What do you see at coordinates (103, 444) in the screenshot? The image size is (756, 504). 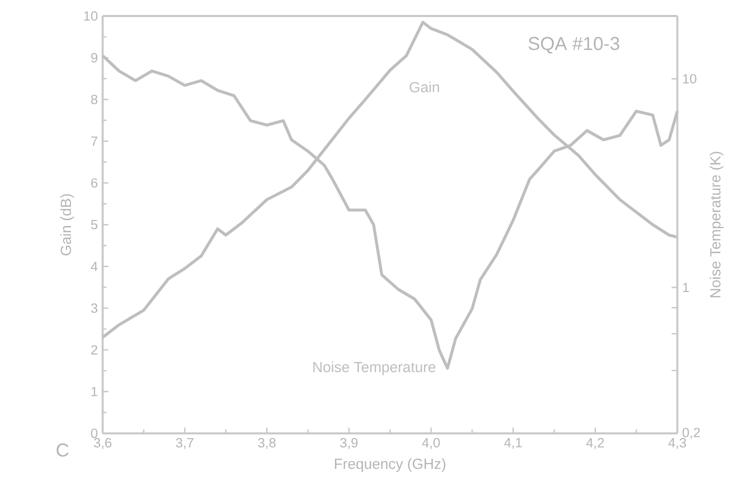 I see `x-tick-label: 3,6` at bounding box center [103, 444].